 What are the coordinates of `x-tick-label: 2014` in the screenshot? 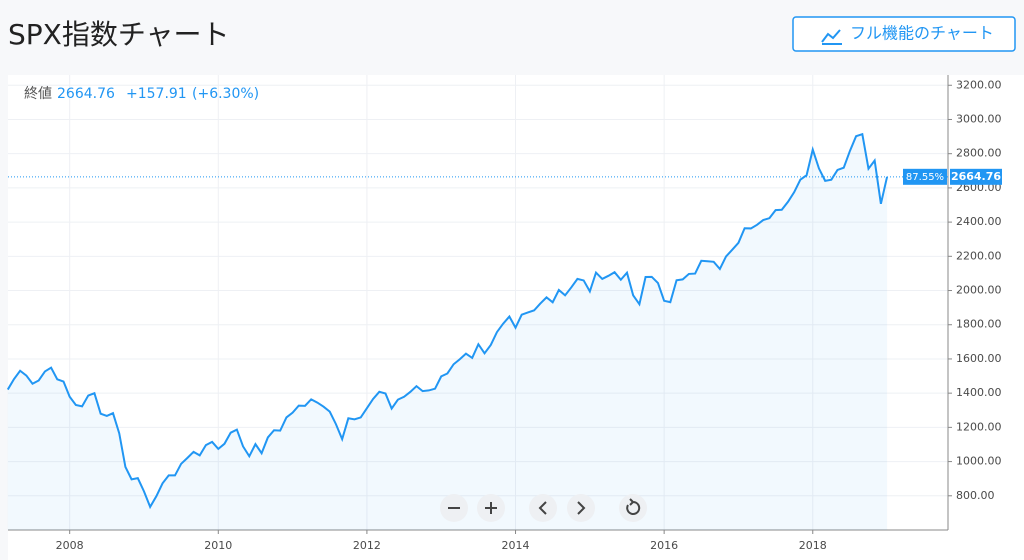 It's located at (516, 545).